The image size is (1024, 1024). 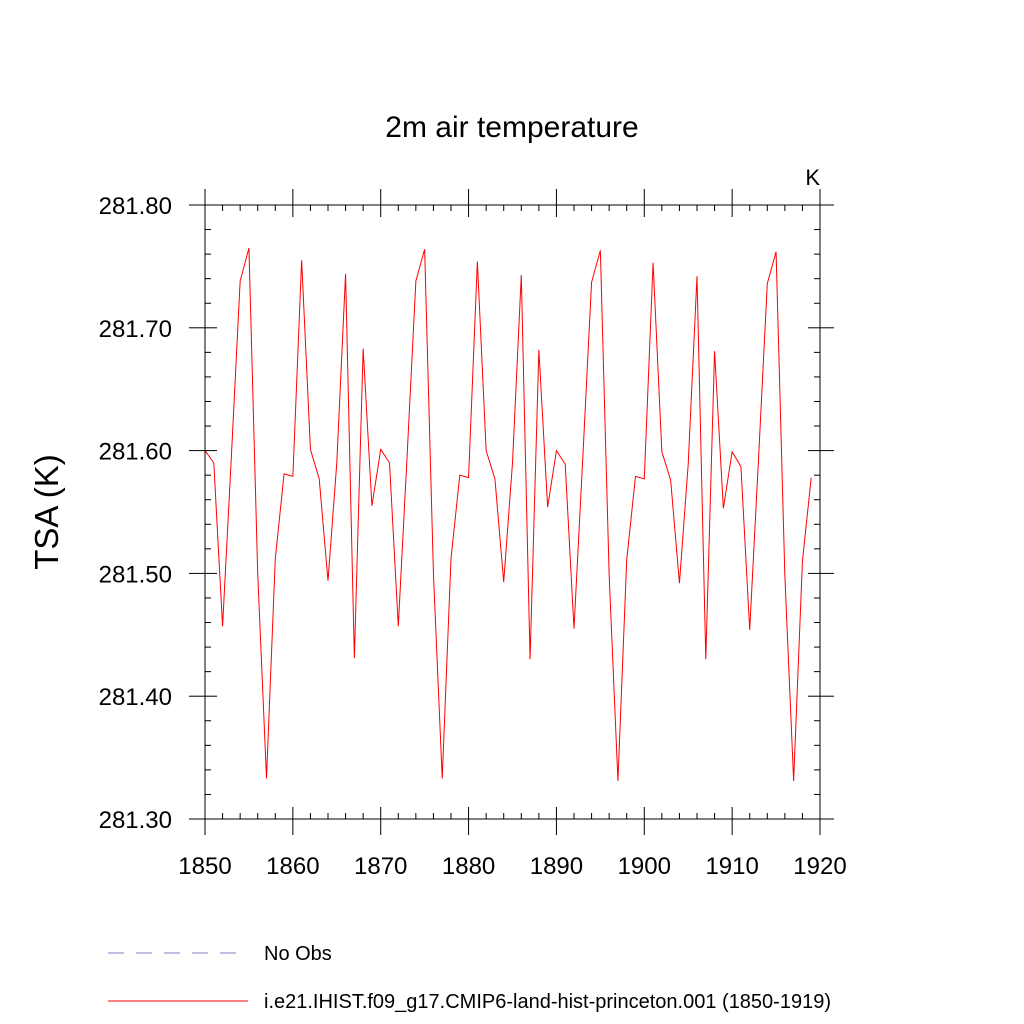 What do you see at coordinates (644, 866) in the screenshot?
I see `x-tick-label: 1900` at bounding box center [644, 866].